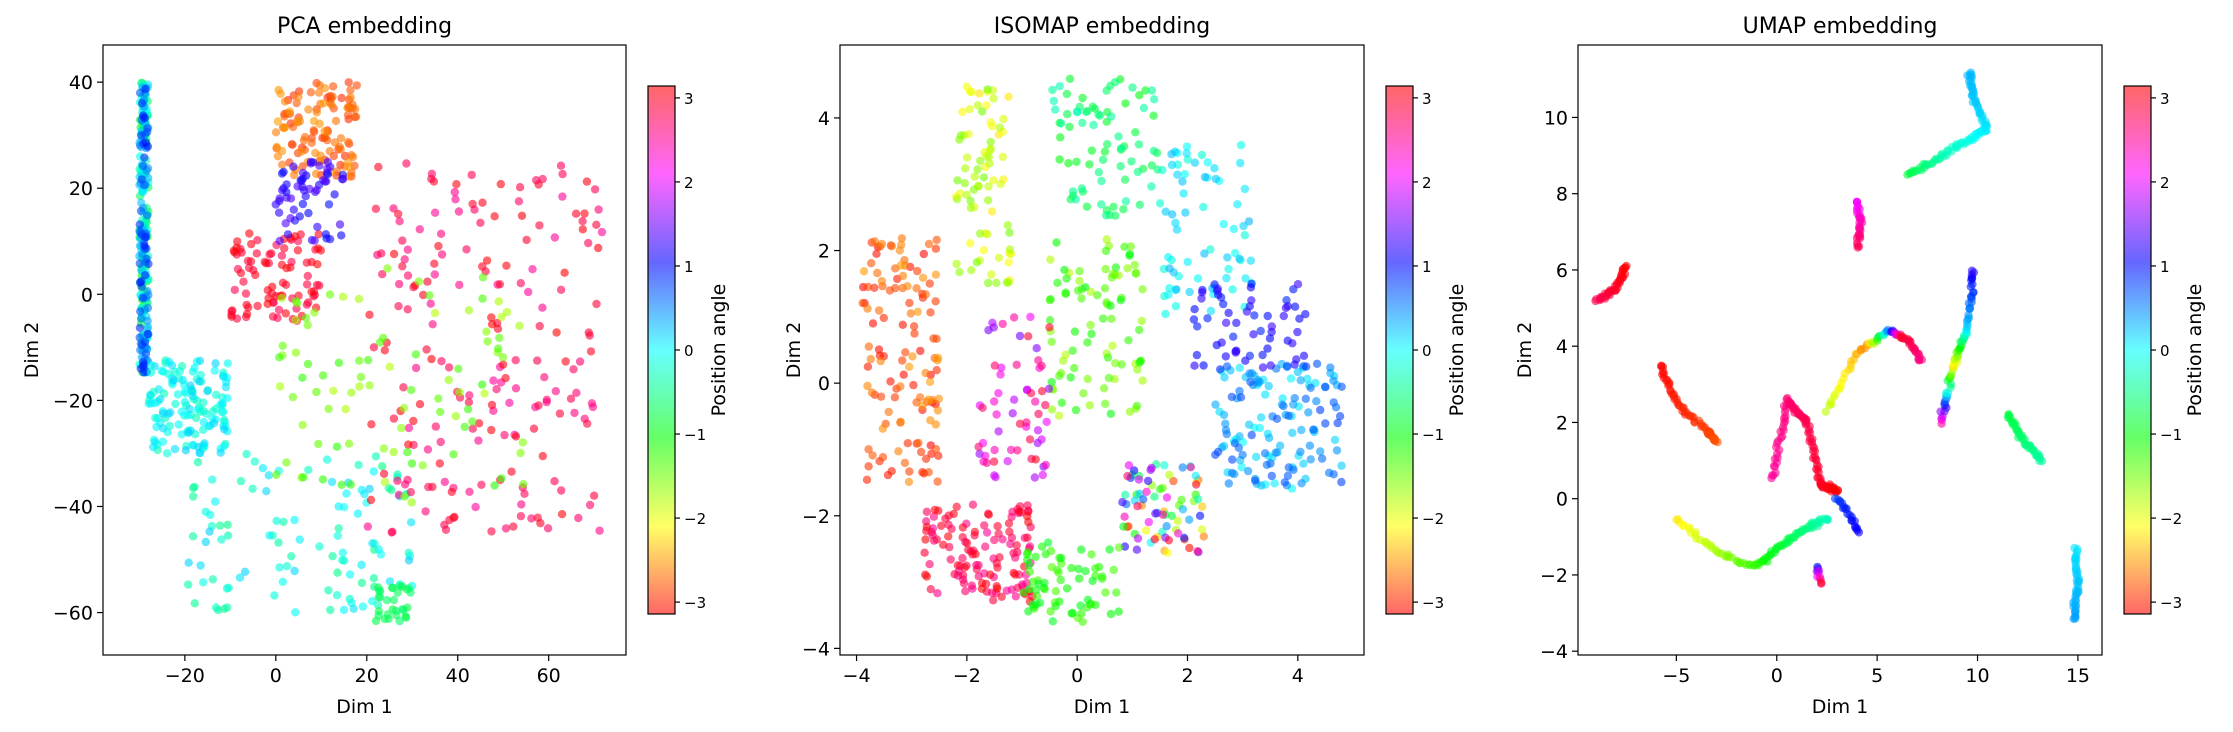 The image size is (2233, 732). Describe the element at coordinates (2078, 676) in the screenshot. I see `x-tick-label: 15` at that location.